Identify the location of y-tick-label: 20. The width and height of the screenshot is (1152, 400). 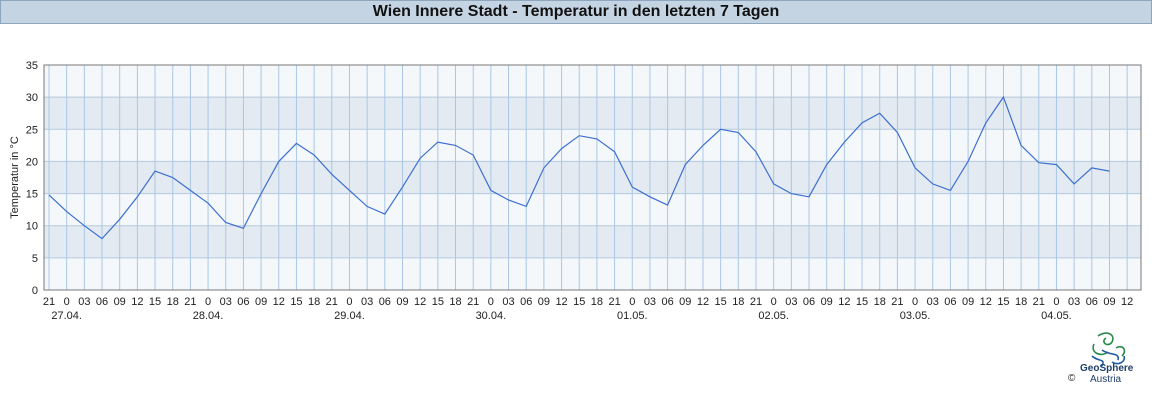
(32, 162).